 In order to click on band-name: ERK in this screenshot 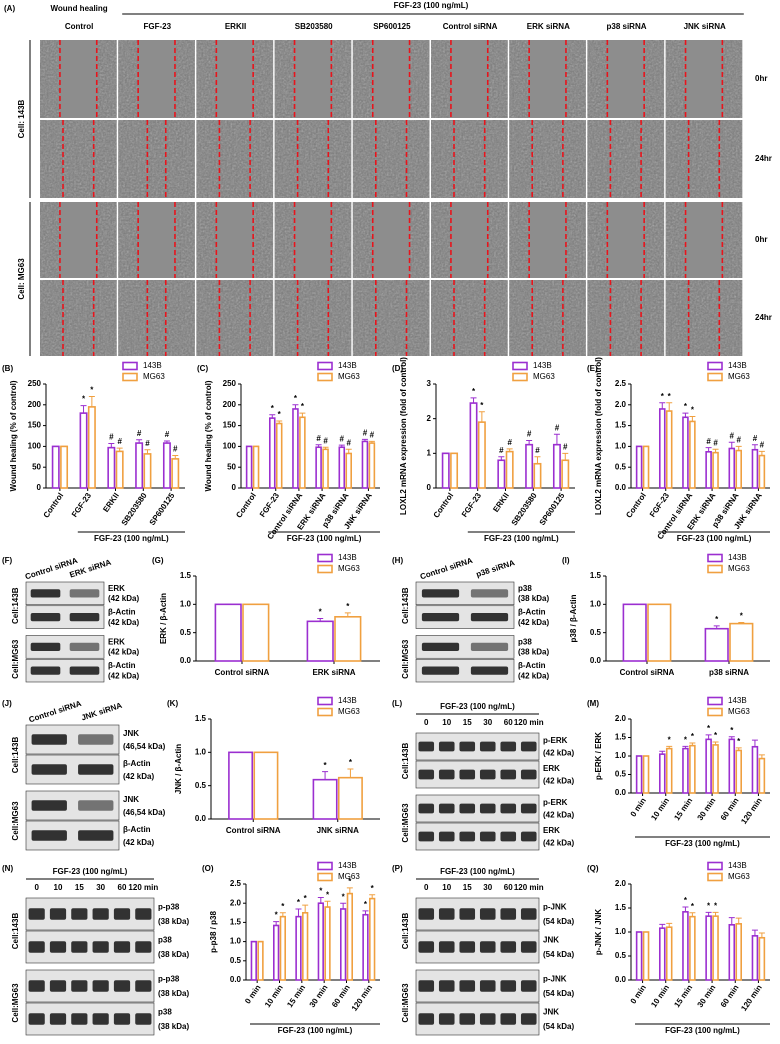, I will do `click(116, 588)`.